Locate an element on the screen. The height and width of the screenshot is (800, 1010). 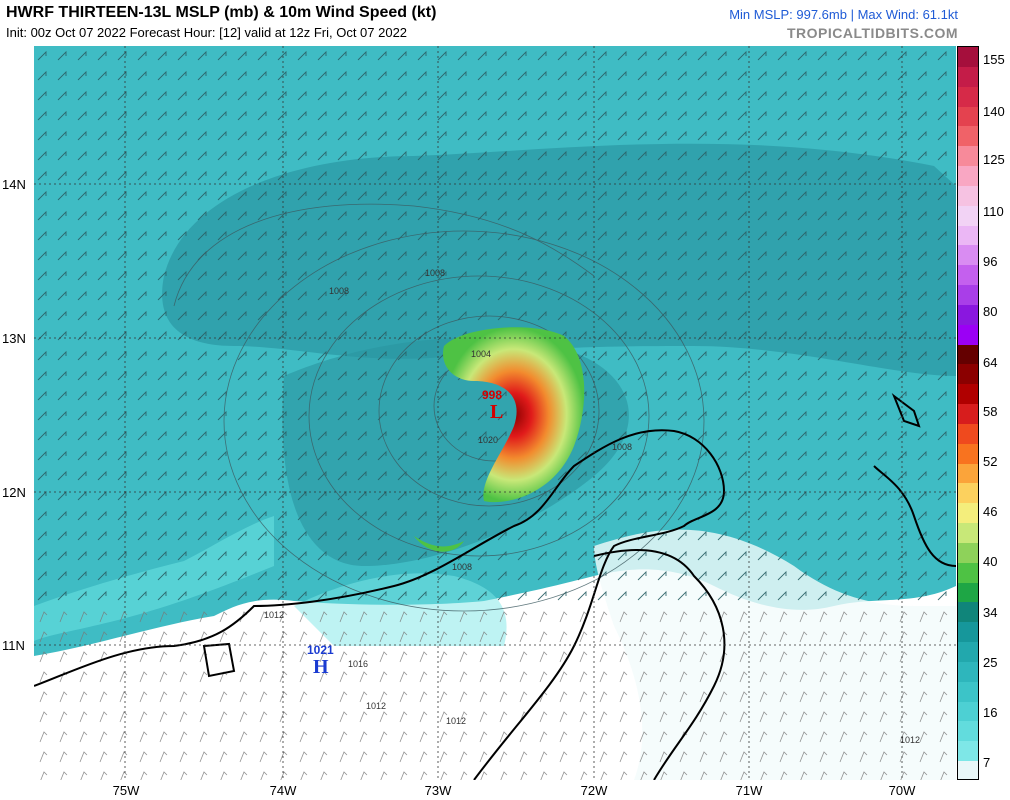
site-brand: TROPICALTIDBITS.COM is located at coordinates (872, 33).